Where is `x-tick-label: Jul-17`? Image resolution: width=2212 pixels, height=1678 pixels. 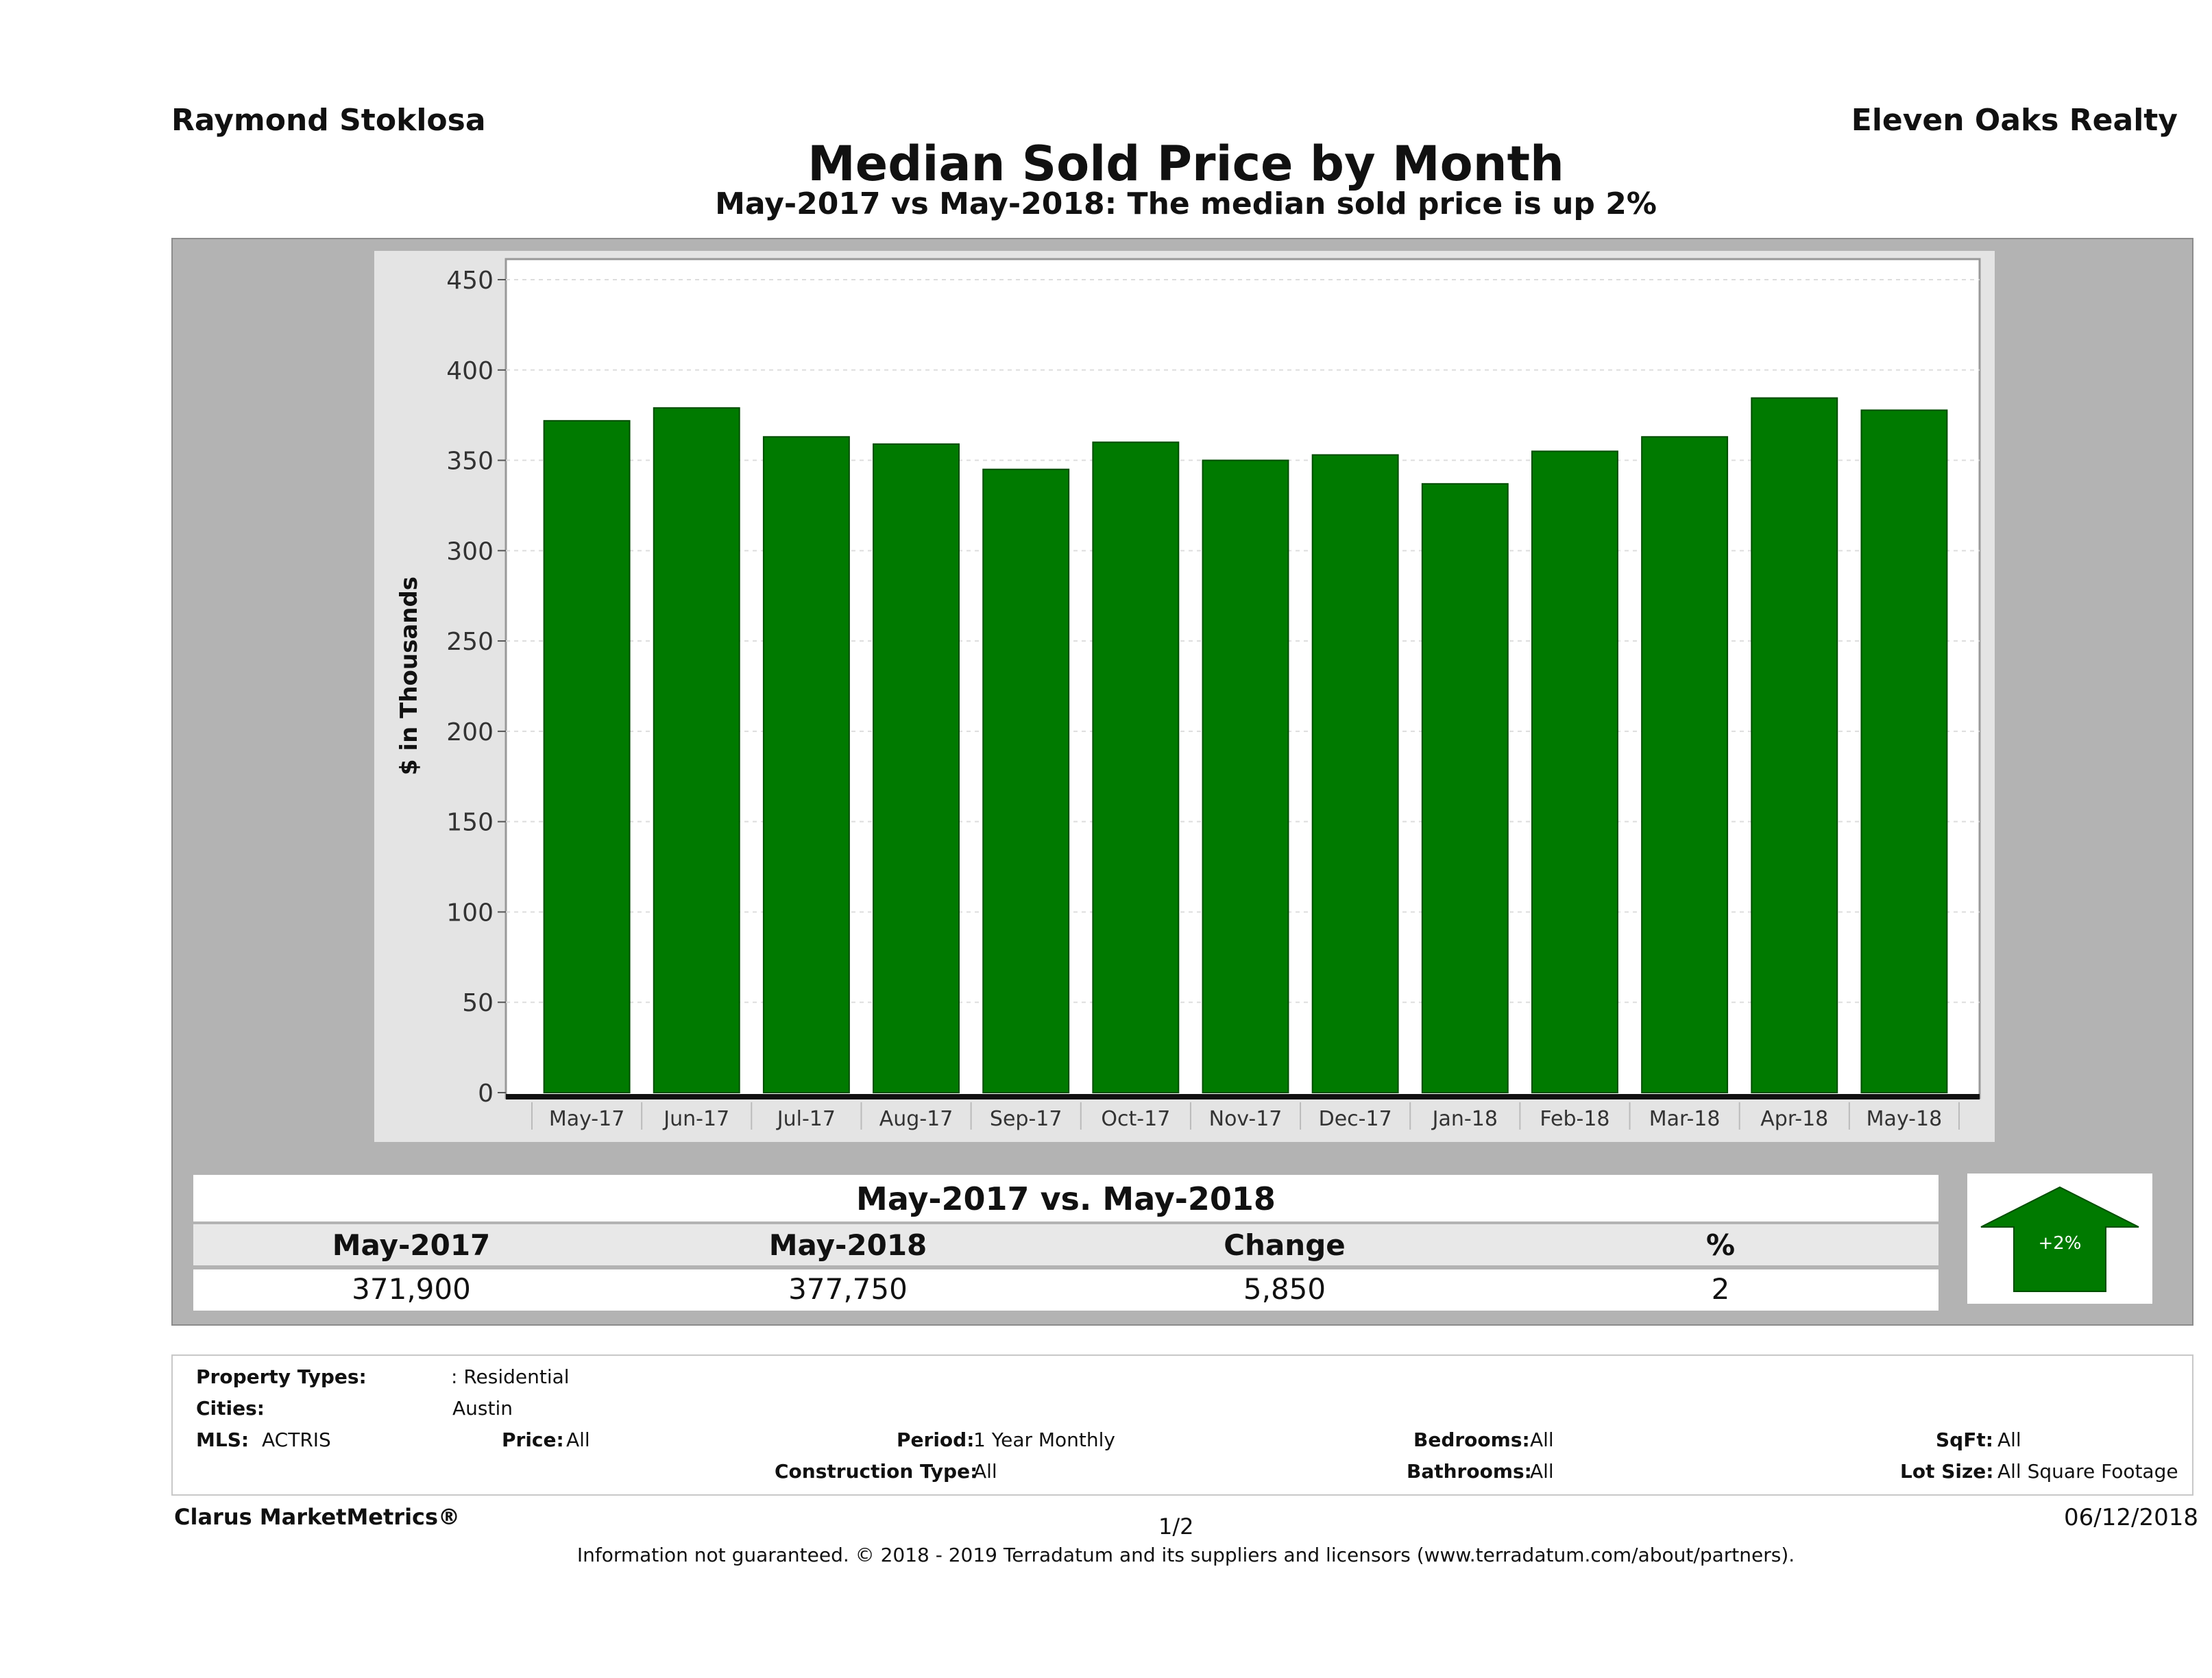 x-tick-label: Jul-17 is located at coordinates (806, 1119).